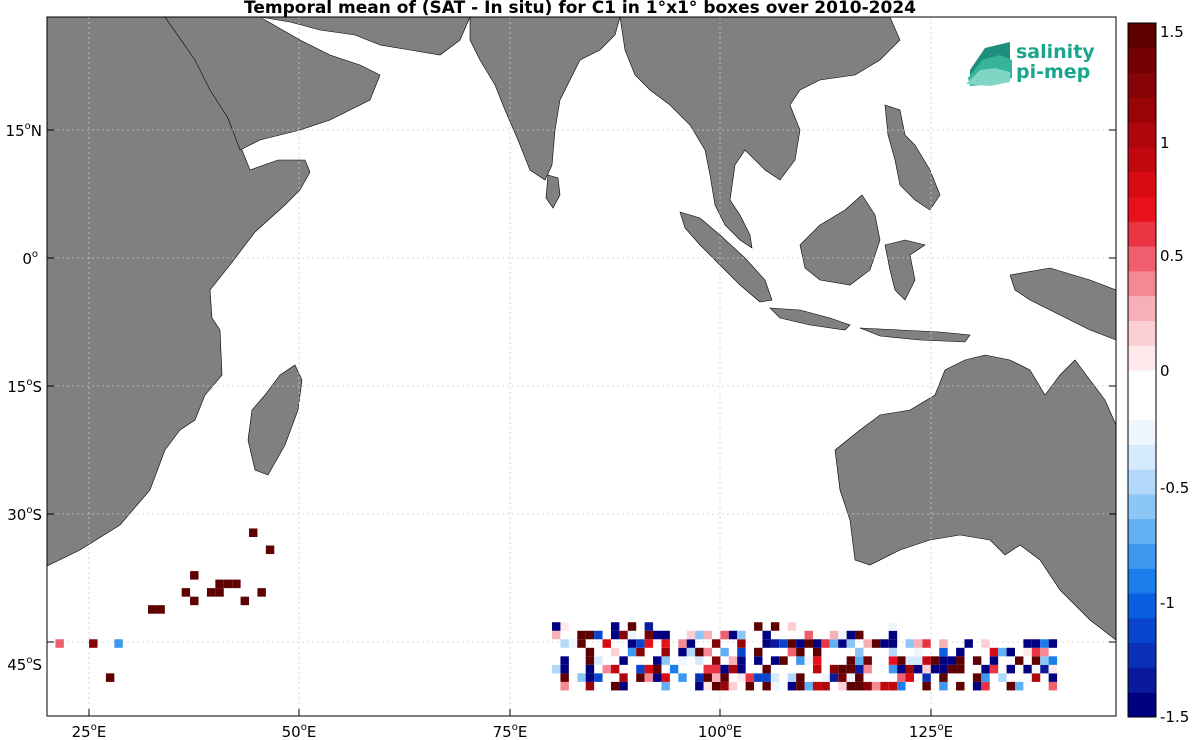  I want to click on lat-label-15n: 15oN, so click(24, 130).